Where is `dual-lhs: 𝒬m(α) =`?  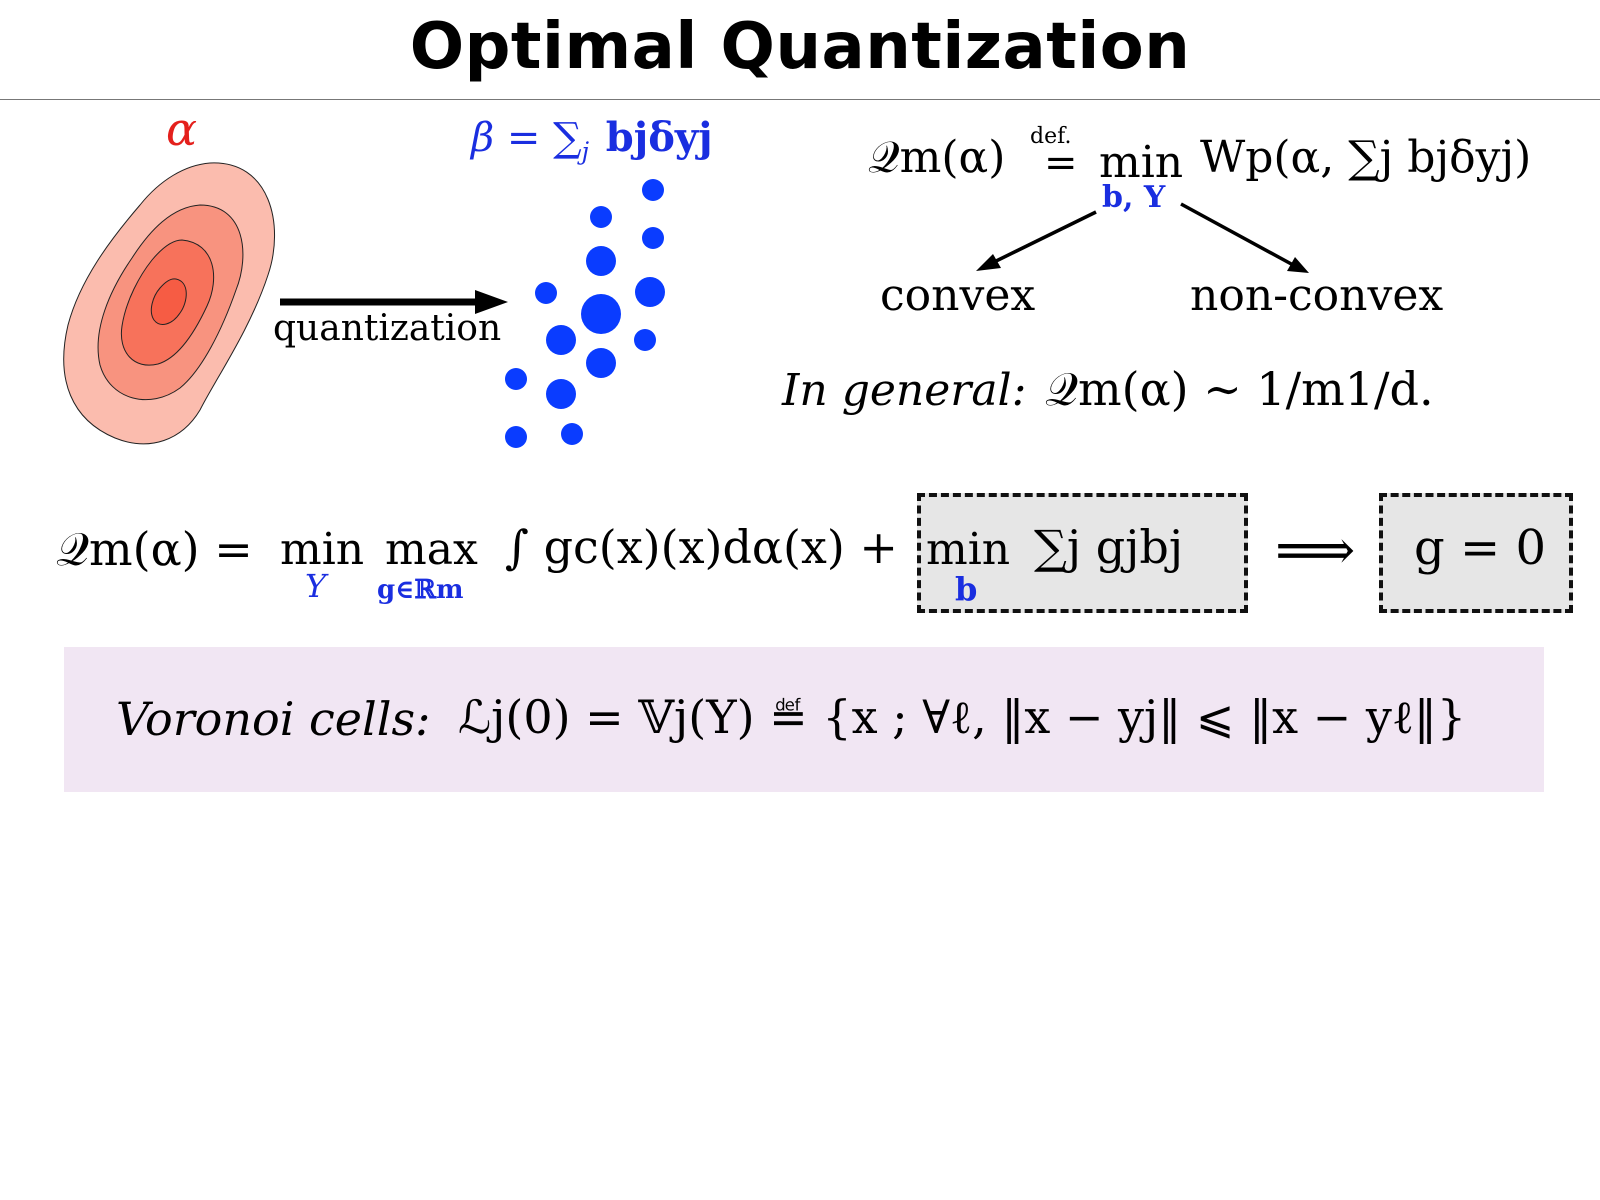
dual-lhs: 𝒬m(α) = is located at coordinates (154, 549).